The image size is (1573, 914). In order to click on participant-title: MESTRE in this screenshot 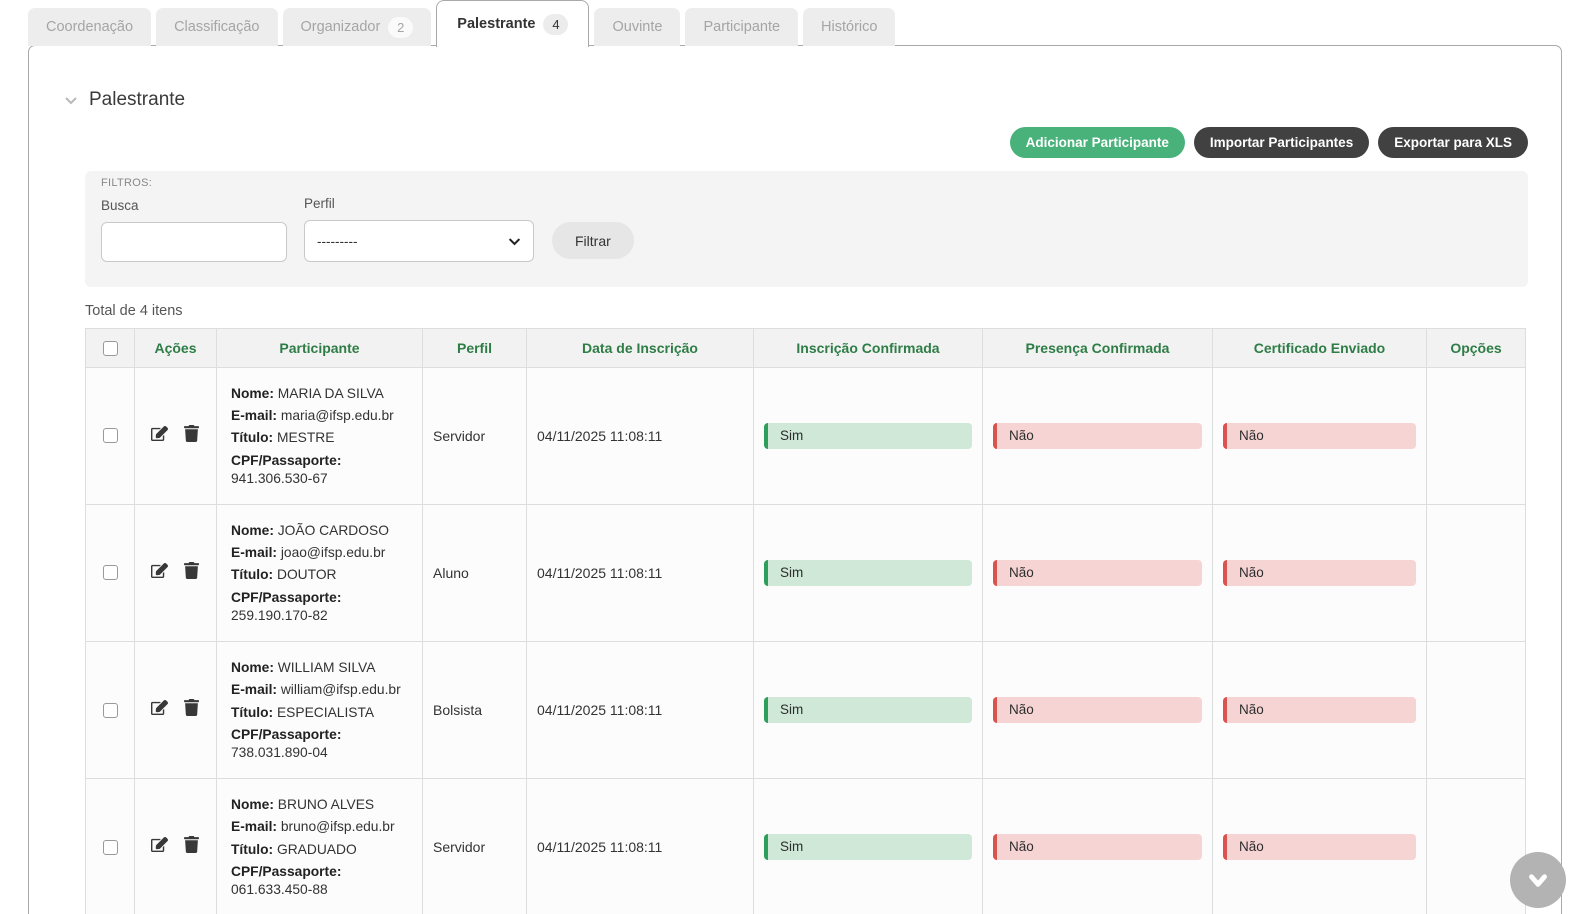, I will do `click(305, 438)`.